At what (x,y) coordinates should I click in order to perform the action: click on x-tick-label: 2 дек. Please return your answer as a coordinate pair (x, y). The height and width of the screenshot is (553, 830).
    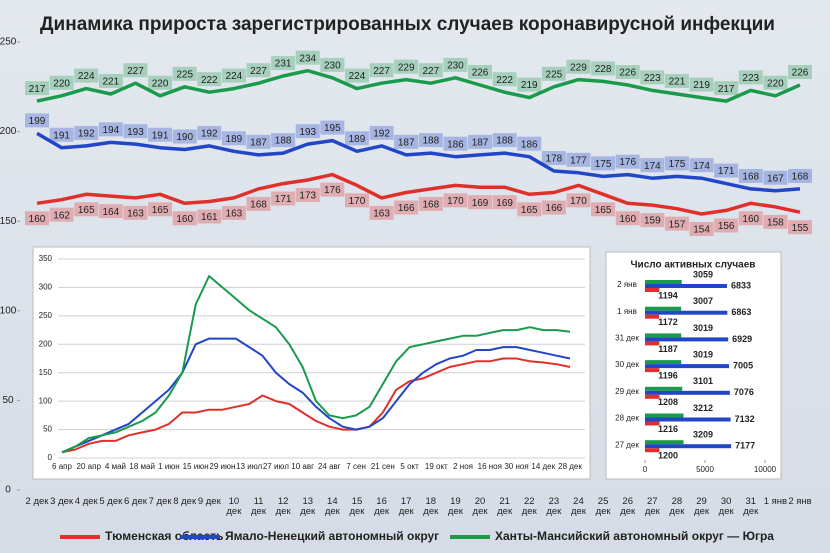
    Looking at the image, I should click on (37, 501).